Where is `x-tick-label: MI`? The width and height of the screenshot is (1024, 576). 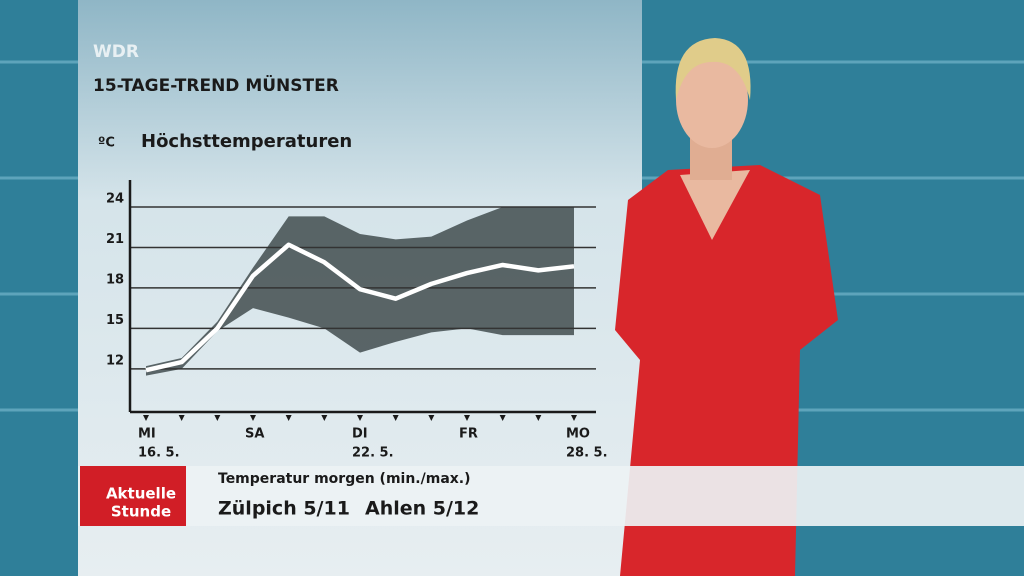 x-tick-label: MI is located at coordinates (147, 434).